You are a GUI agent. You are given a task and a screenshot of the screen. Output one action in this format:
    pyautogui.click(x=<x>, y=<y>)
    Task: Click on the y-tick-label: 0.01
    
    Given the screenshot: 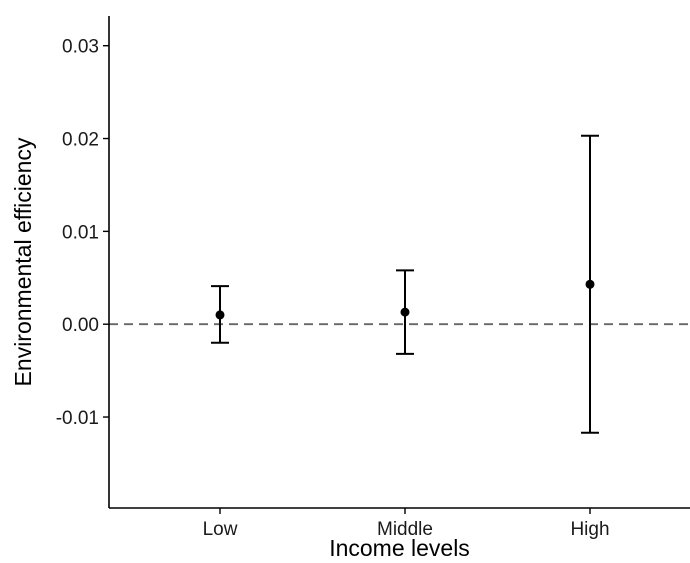 What is the action you would take?
    pyautogui.click(x=80, y=232)
    